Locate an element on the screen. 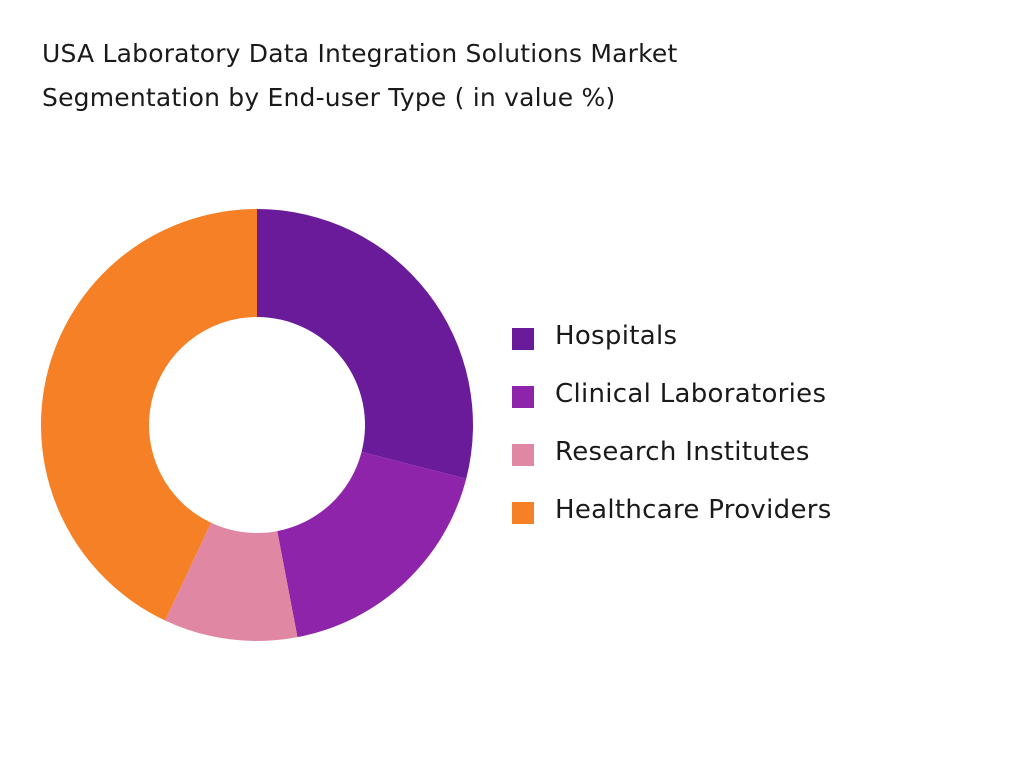 Image resolution: width=1024 pixels, height=768 pixels. donut-slice-healthcare-providers is located at coordinates (148, 415).